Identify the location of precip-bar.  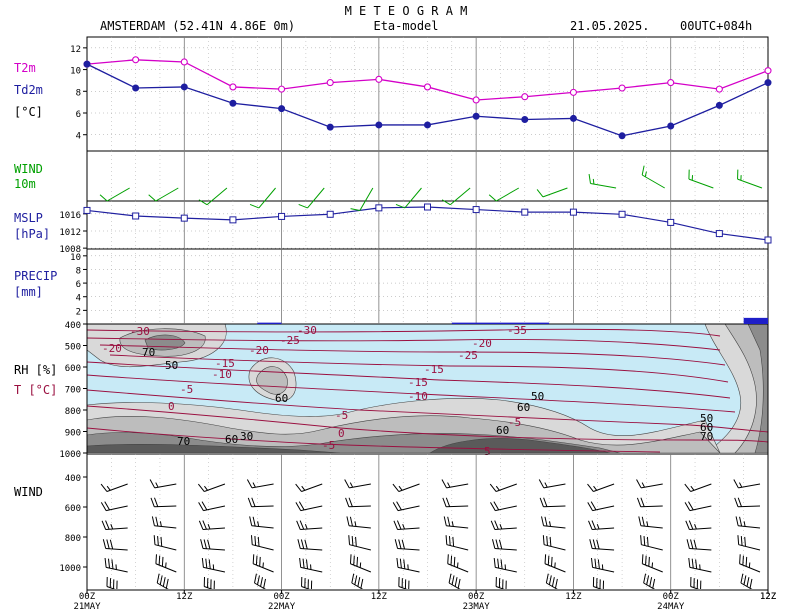
(269, 323).